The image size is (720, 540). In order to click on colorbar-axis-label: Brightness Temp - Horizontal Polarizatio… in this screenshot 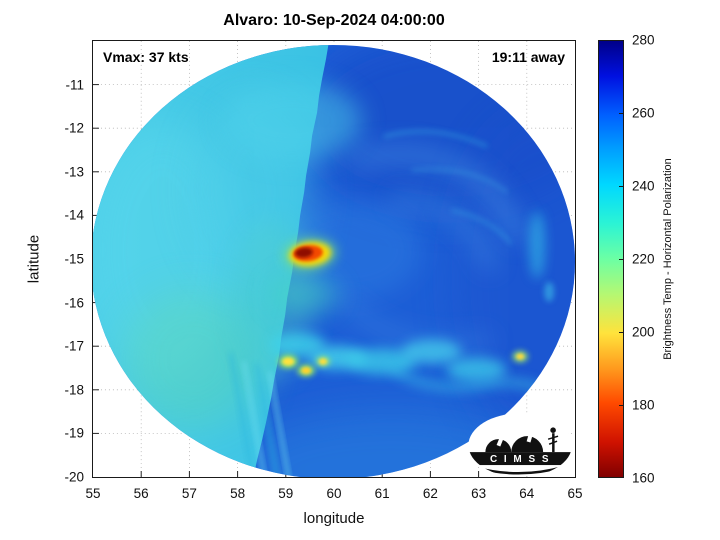, I will do `click(668, 259)`.